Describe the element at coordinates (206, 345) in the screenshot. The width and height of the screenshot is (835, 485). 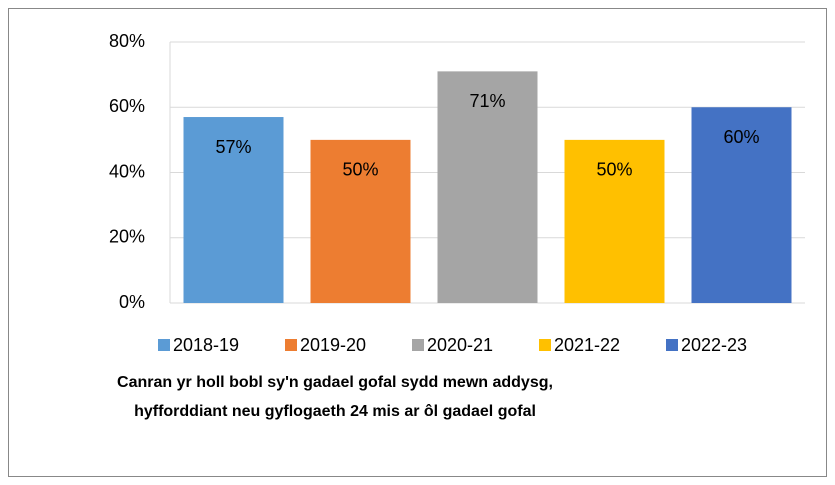
I see `legend-label: 2018-19` at that location.